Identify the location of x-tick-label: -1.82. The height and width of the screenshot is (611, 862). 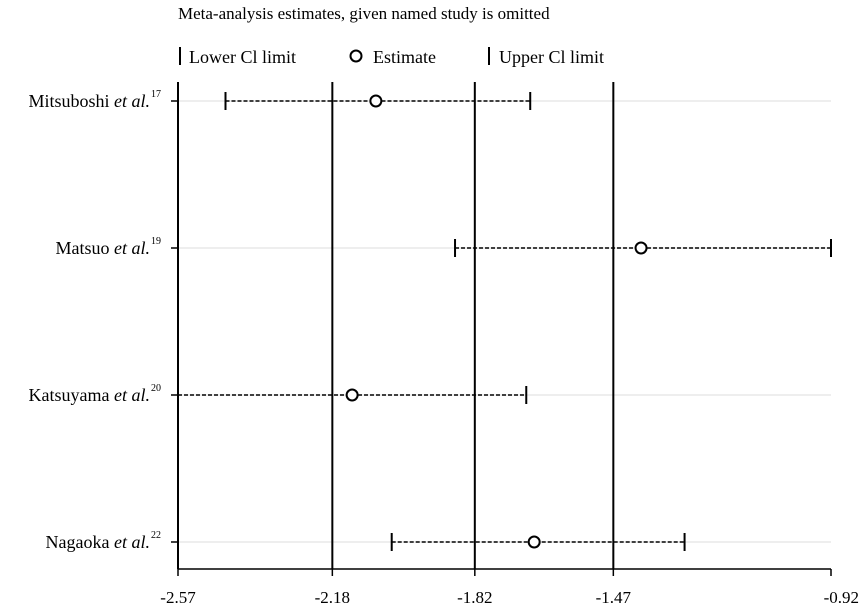
(474, 597).